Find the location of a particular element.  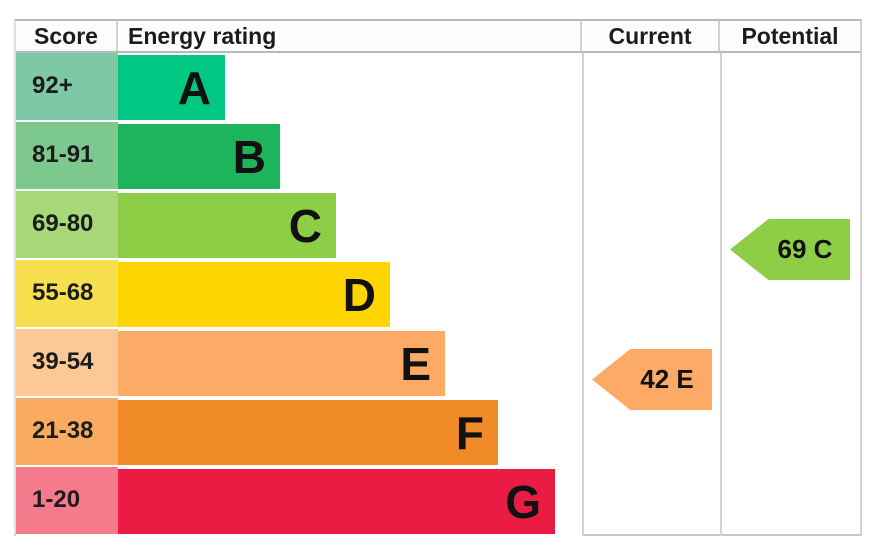

potential-cell-c is located at coordinates (790, 225).